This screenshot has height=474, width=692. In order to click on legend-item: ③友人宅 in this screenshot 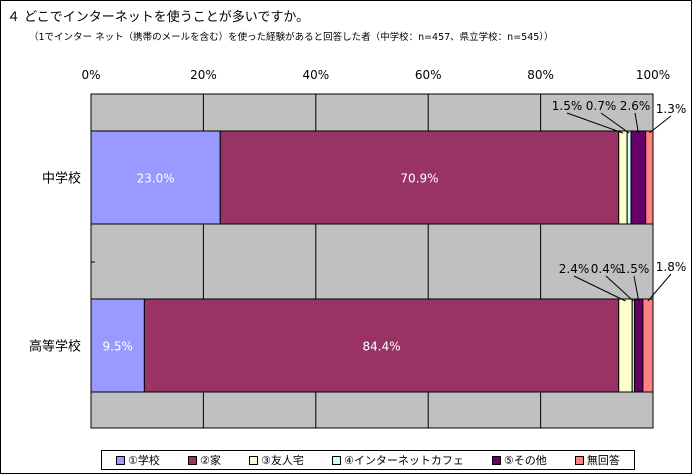, I will do `click(276, 460)`.